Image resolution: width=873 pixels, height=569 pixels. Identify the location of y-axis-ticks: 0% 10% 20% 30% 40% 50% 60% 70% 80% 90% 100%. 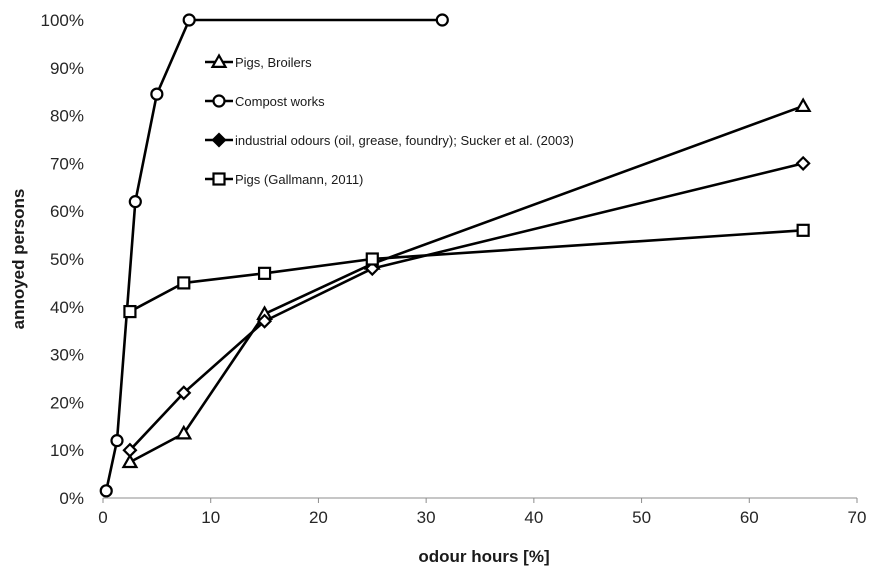
(62, 259).